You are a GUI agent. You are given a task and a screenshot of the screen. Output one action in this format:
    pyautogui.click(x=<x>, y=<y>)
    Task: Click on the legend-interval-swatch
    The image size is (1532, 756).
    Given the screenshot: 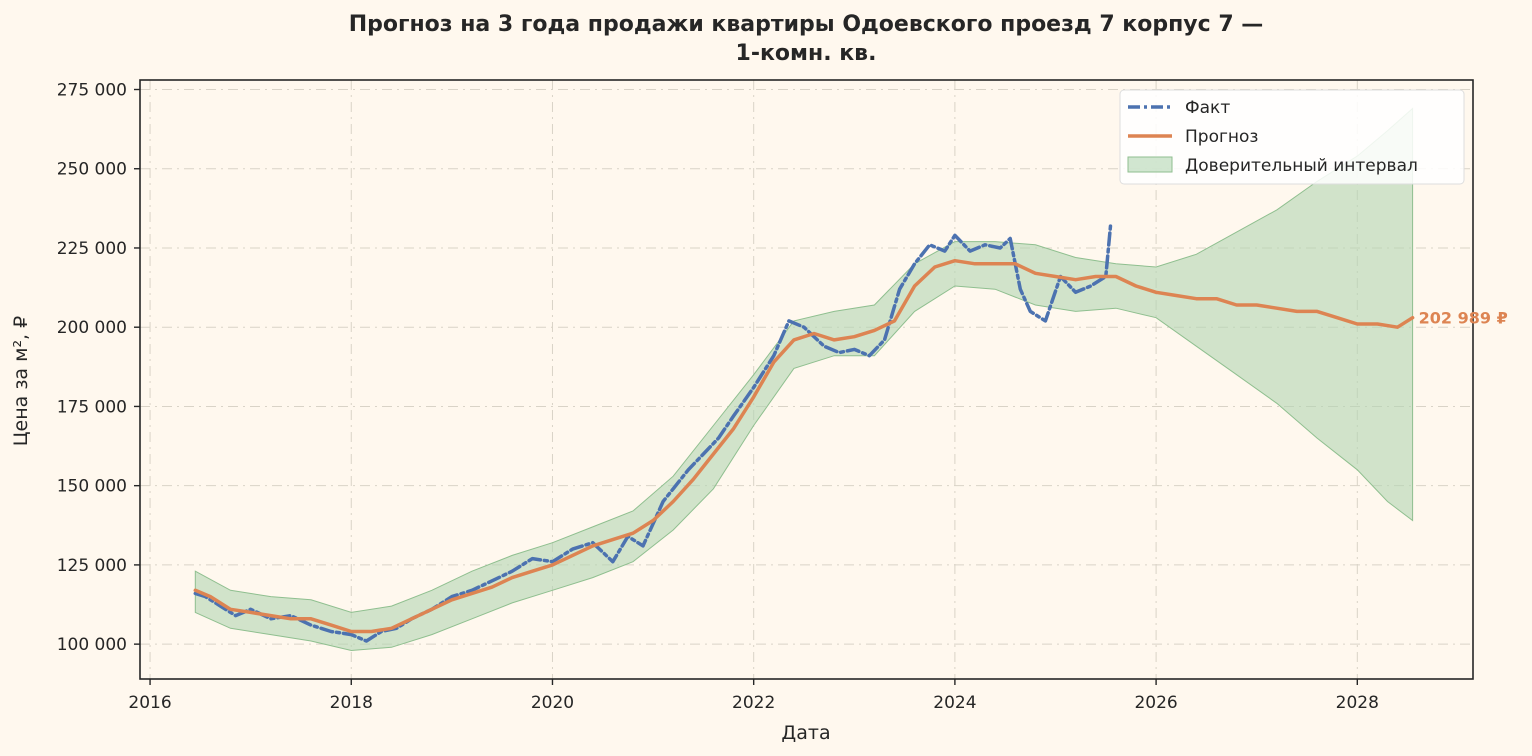 What is the action you would take?
    pyautogui.click(x=1150, y=164)
    